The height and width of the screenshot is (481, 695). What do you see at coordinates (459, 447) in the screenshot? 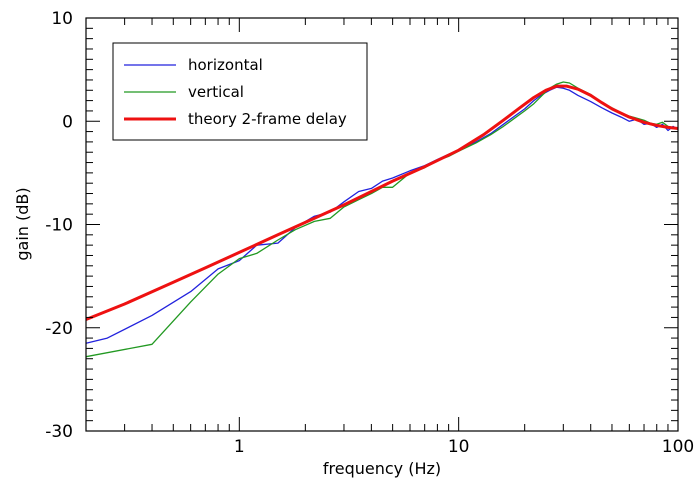
I see `x-tick-label: 10` at bounding box center [459, 447].